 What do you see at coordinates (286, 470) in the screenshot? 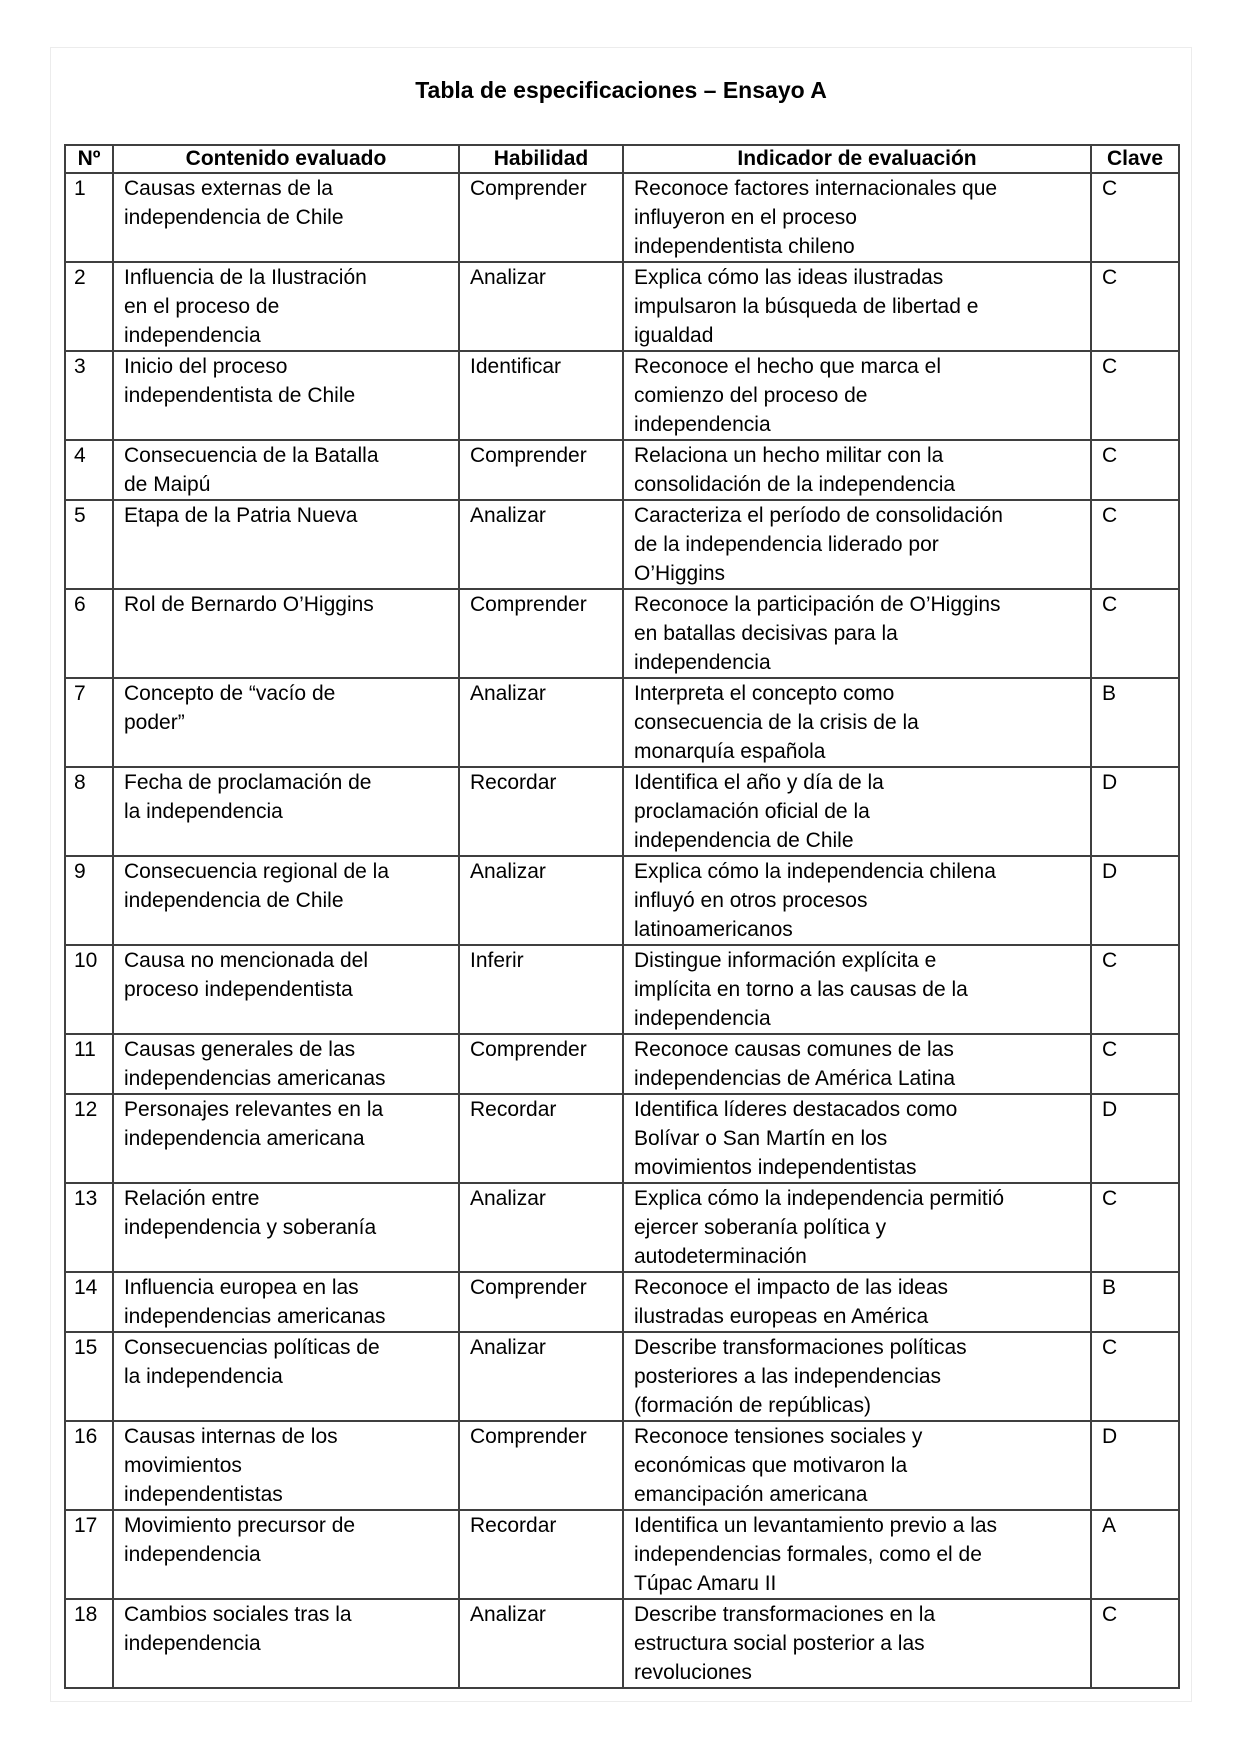
I see `cell-contenido: Consecuencia de la Batalla de Maipú` at bounding box center [286, 470].